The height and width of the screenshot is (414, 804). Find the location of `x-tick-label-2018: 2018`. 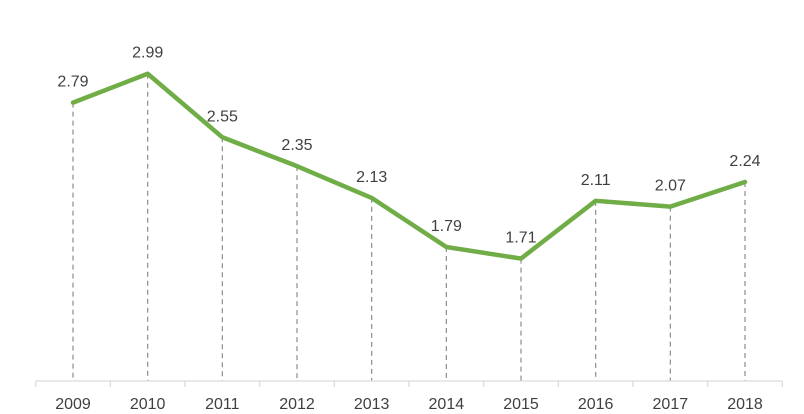

x-tick-label-2018: 2018 is located at coordinates (745, 404).